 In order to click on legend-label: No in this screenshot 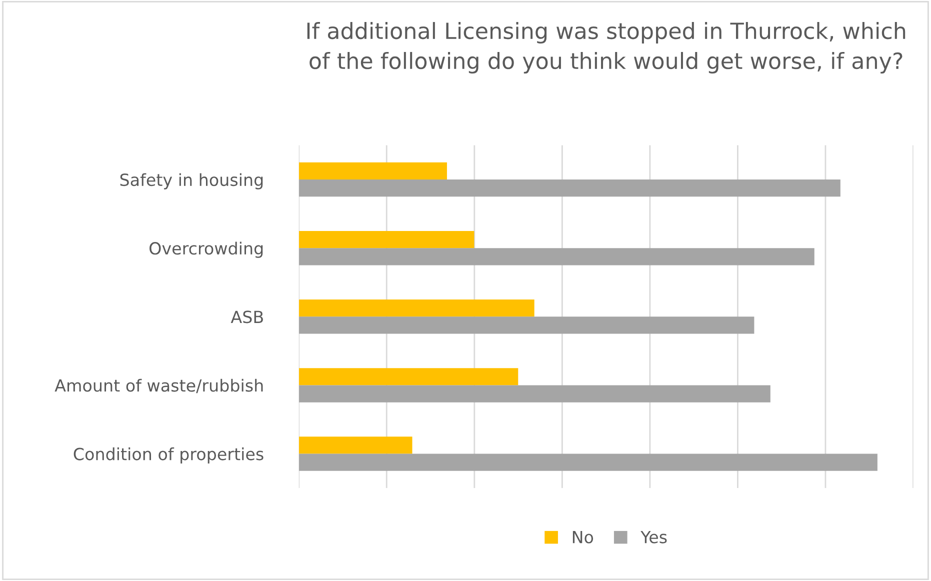, I will do `click(583, 537)`.